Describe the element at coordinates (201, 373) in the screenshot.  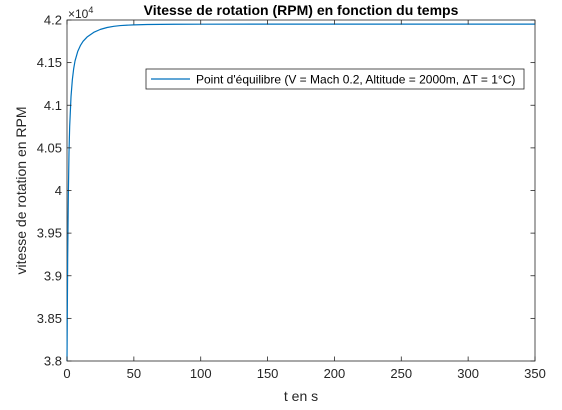
I see `x-tick-label: 100` at that location.